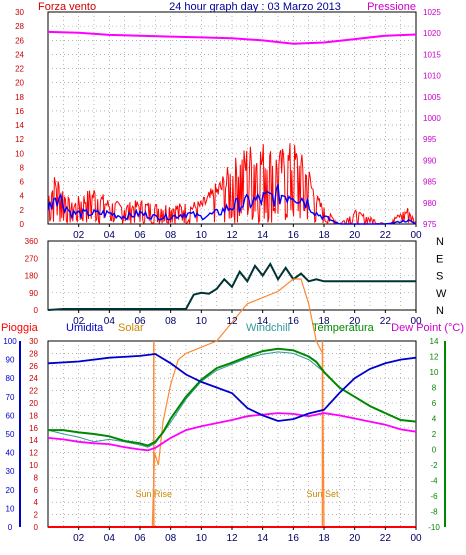 The height and width of the screenshot is (555, 466). I want to click on wind-y-tick-label: 28, so click(19, 26).